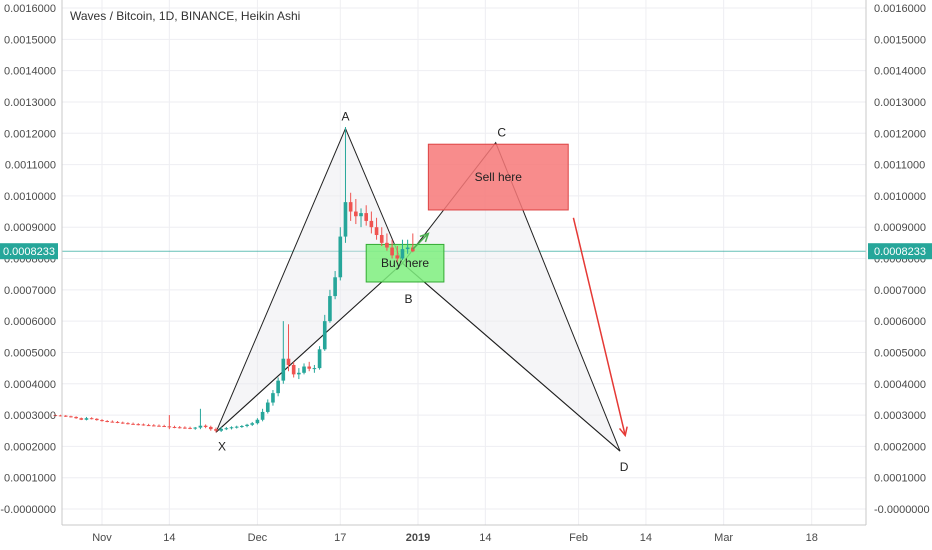 The image size is (932, 550). What do you see at coordinates (624, 467) in the screenshot?
I see `point-label-d: D` at bounding box center [624, 467].